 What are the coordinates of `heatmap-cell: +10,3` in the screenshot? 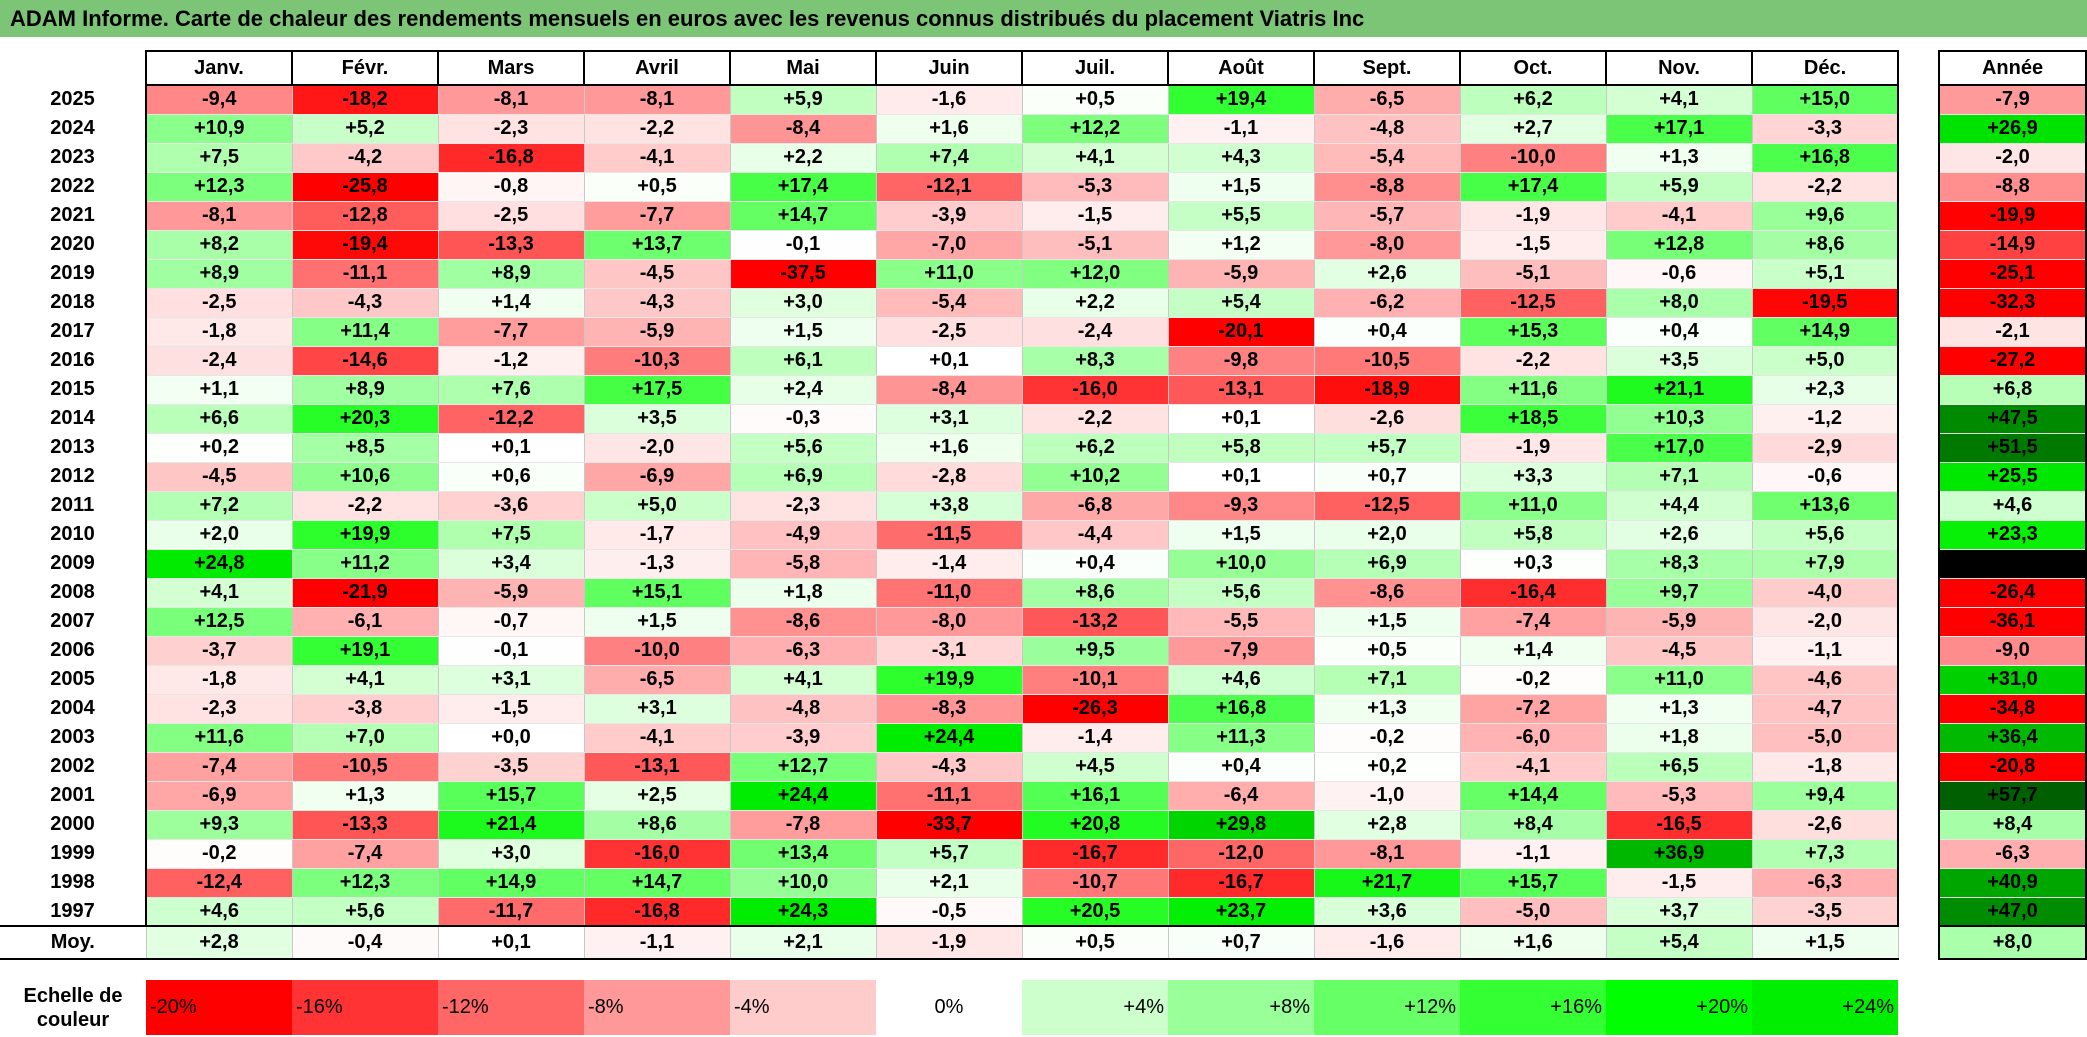 It's located at (1679, 419).